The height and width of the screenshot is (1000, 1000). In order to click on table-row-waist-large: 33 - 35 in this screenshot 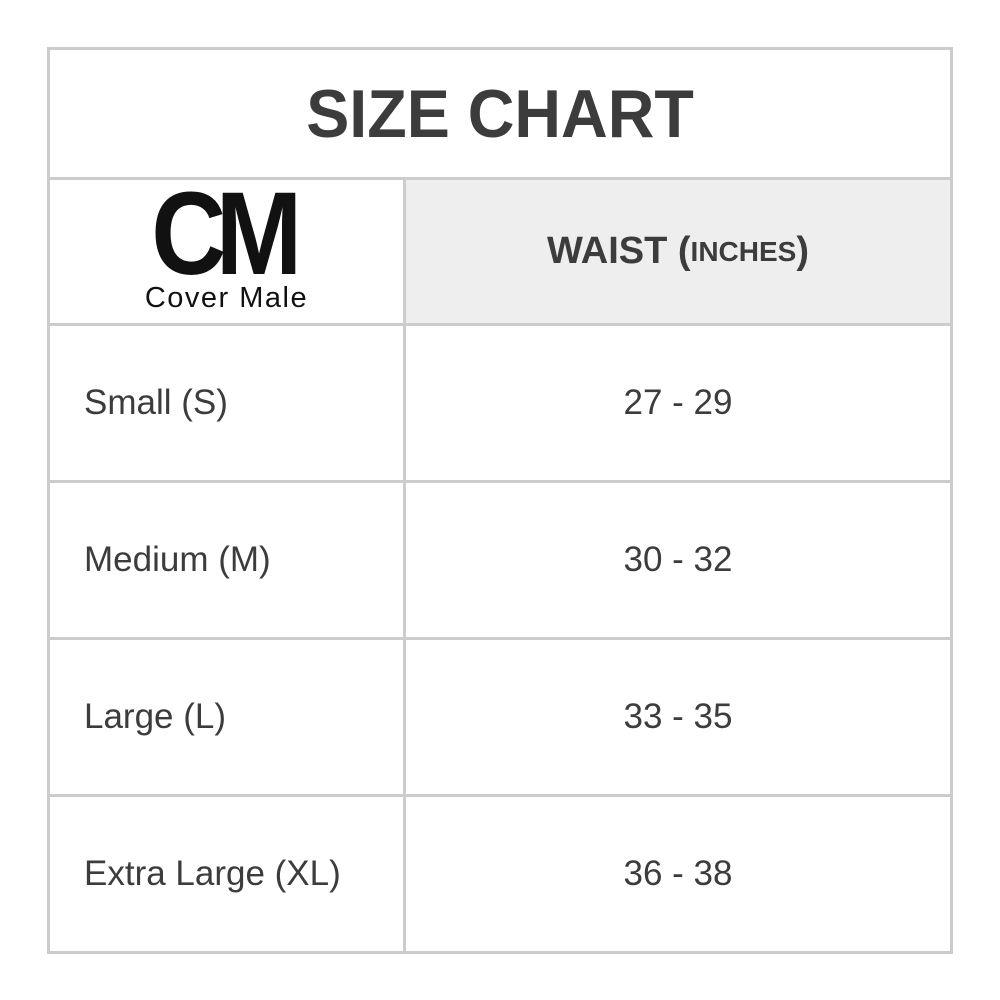, I will do `click(678, 717)`.